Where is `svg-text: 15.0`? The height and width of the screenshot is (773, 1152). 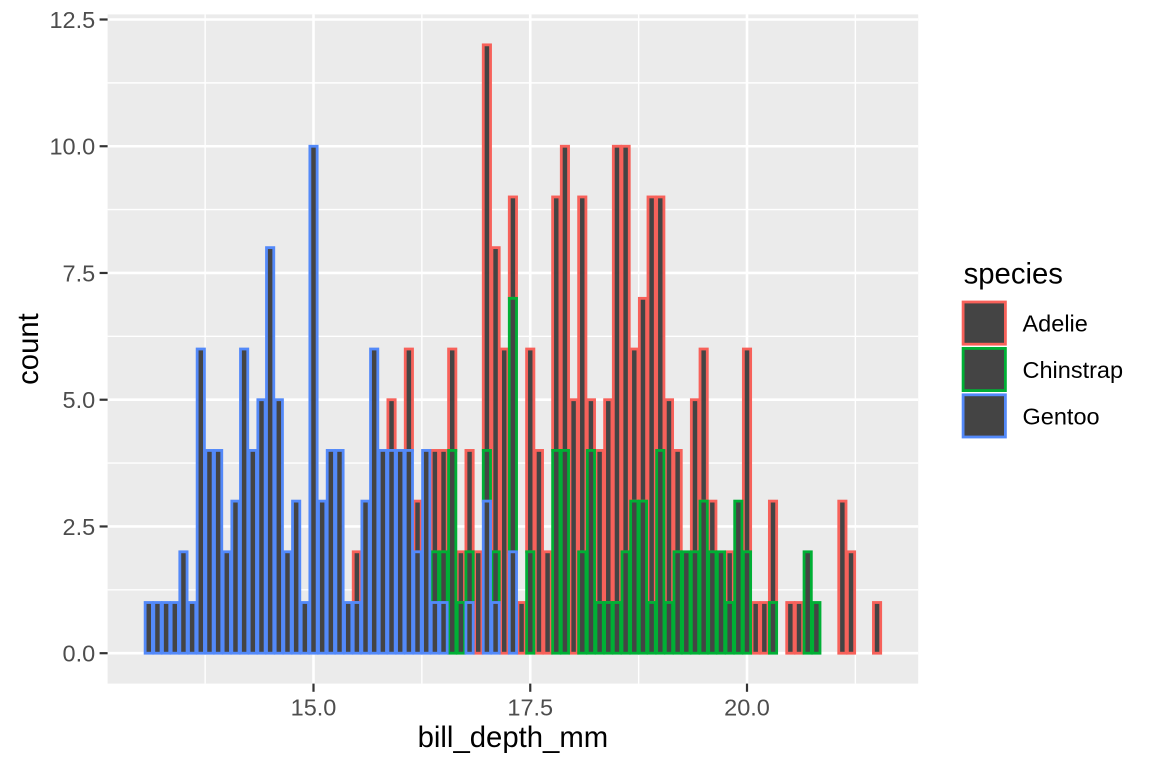 svg-text: 15.0 is located at coordinates (314, 708).